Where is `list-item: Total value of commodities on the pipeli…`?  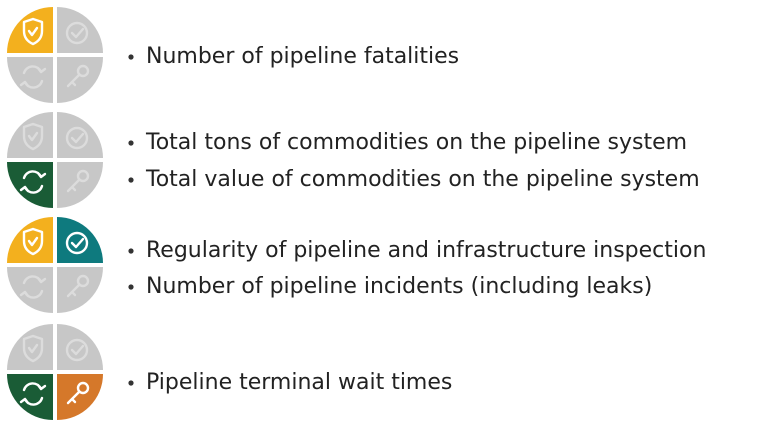
list-item: Total value of commodities on the pipeli… is located at coordinates (422, 179).